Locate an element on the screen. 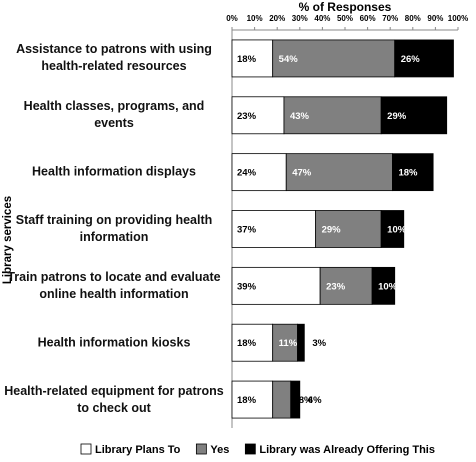 This screenshot has height=462, width=476. category-label: Health information displays is located at coordinates (114, 171).